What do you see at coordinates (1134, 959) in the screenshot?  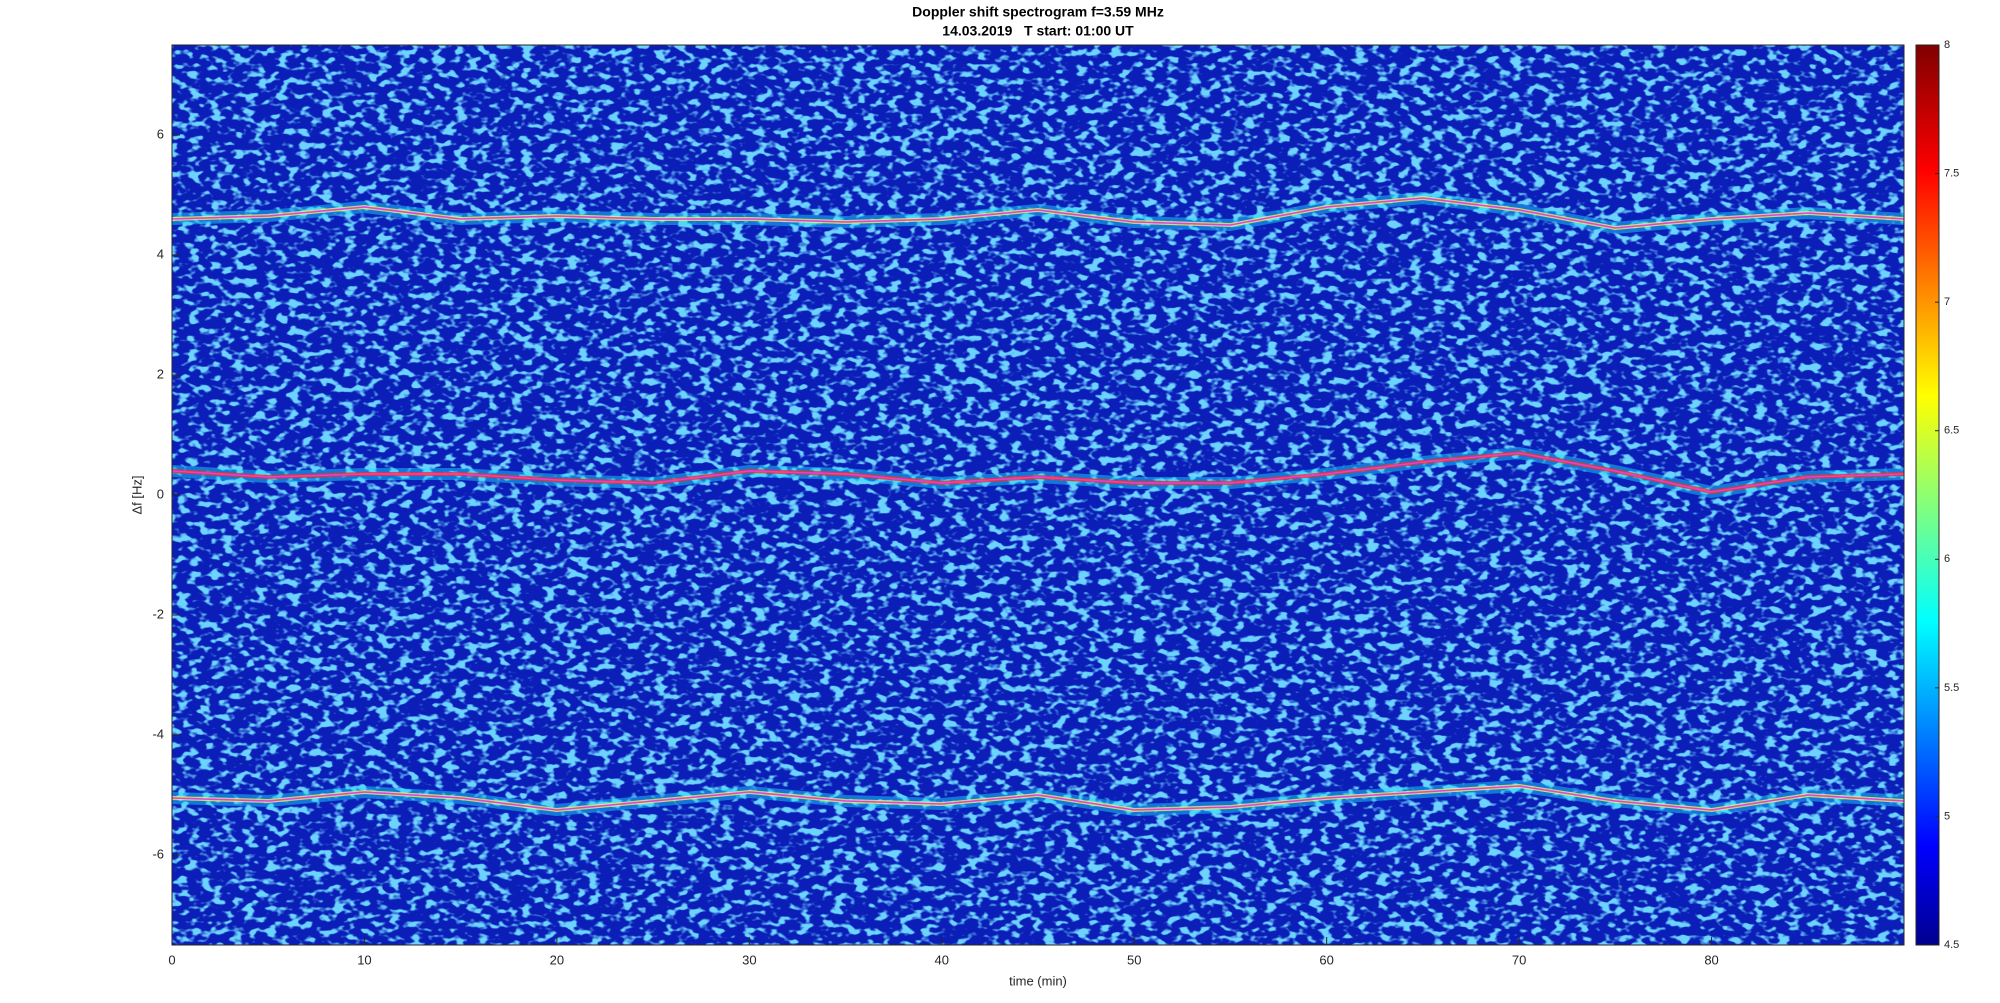 I see `x-tick-label: 50` at bounding box center [1134, 959].